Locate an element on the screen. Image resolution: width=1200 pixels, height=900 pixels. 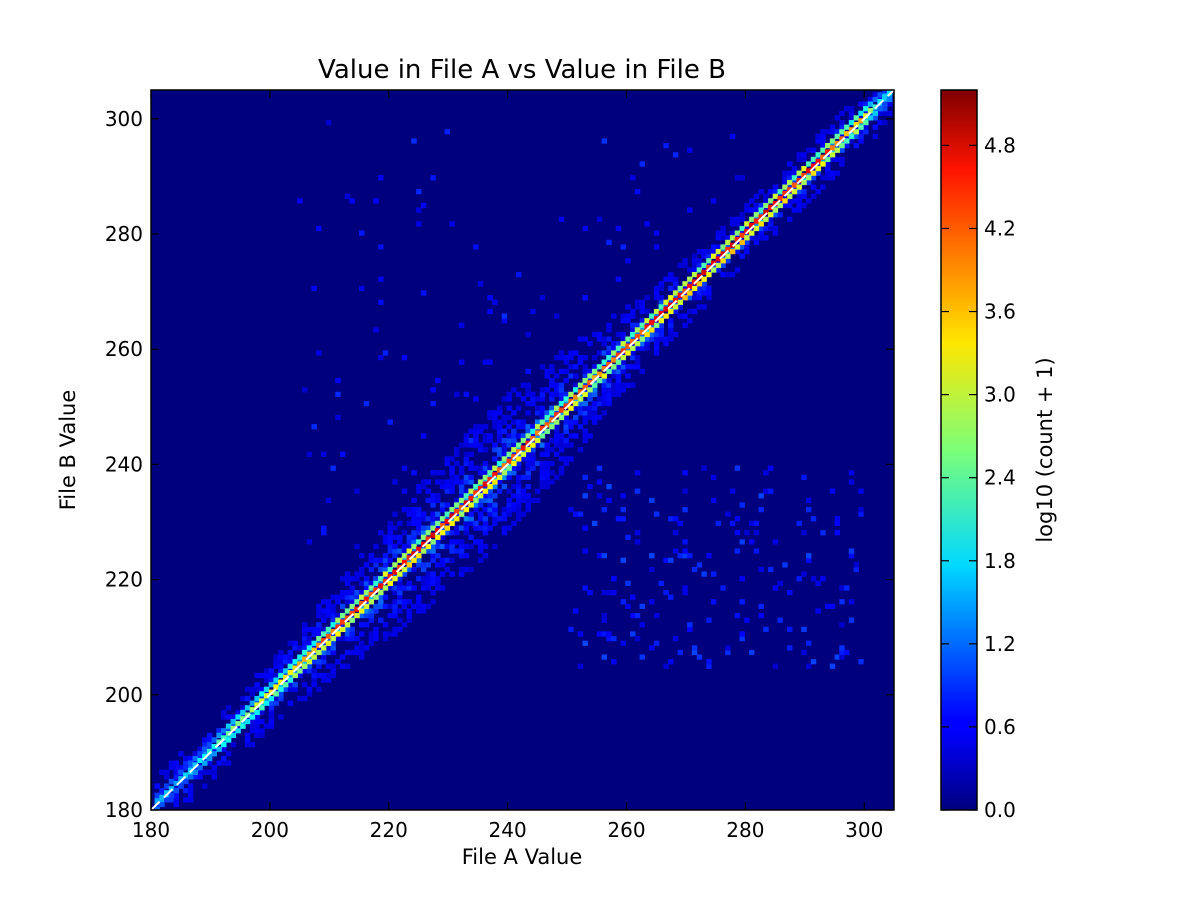
x-axis-label: File A Value is located at coordinates (522, 857).